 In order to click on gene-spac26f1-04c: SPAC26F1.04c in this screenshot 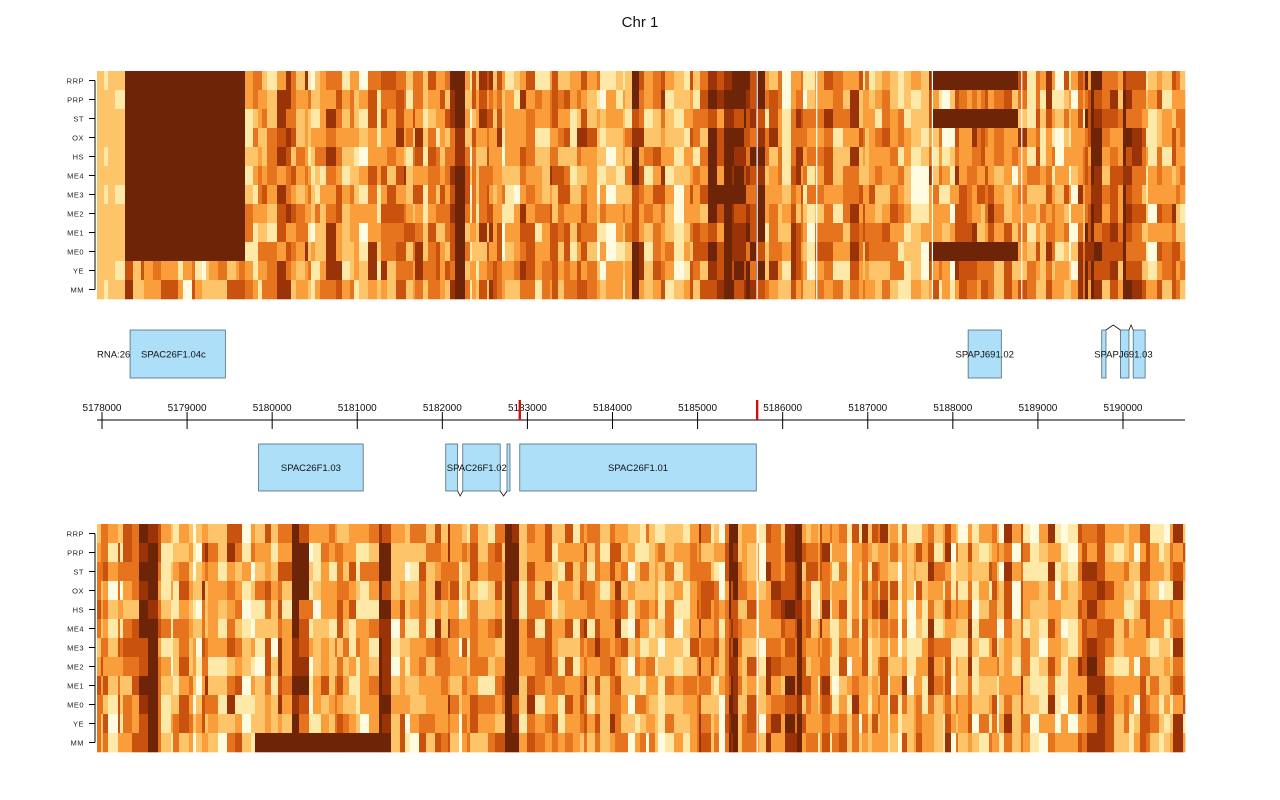, I will do `click(177, 354)`.